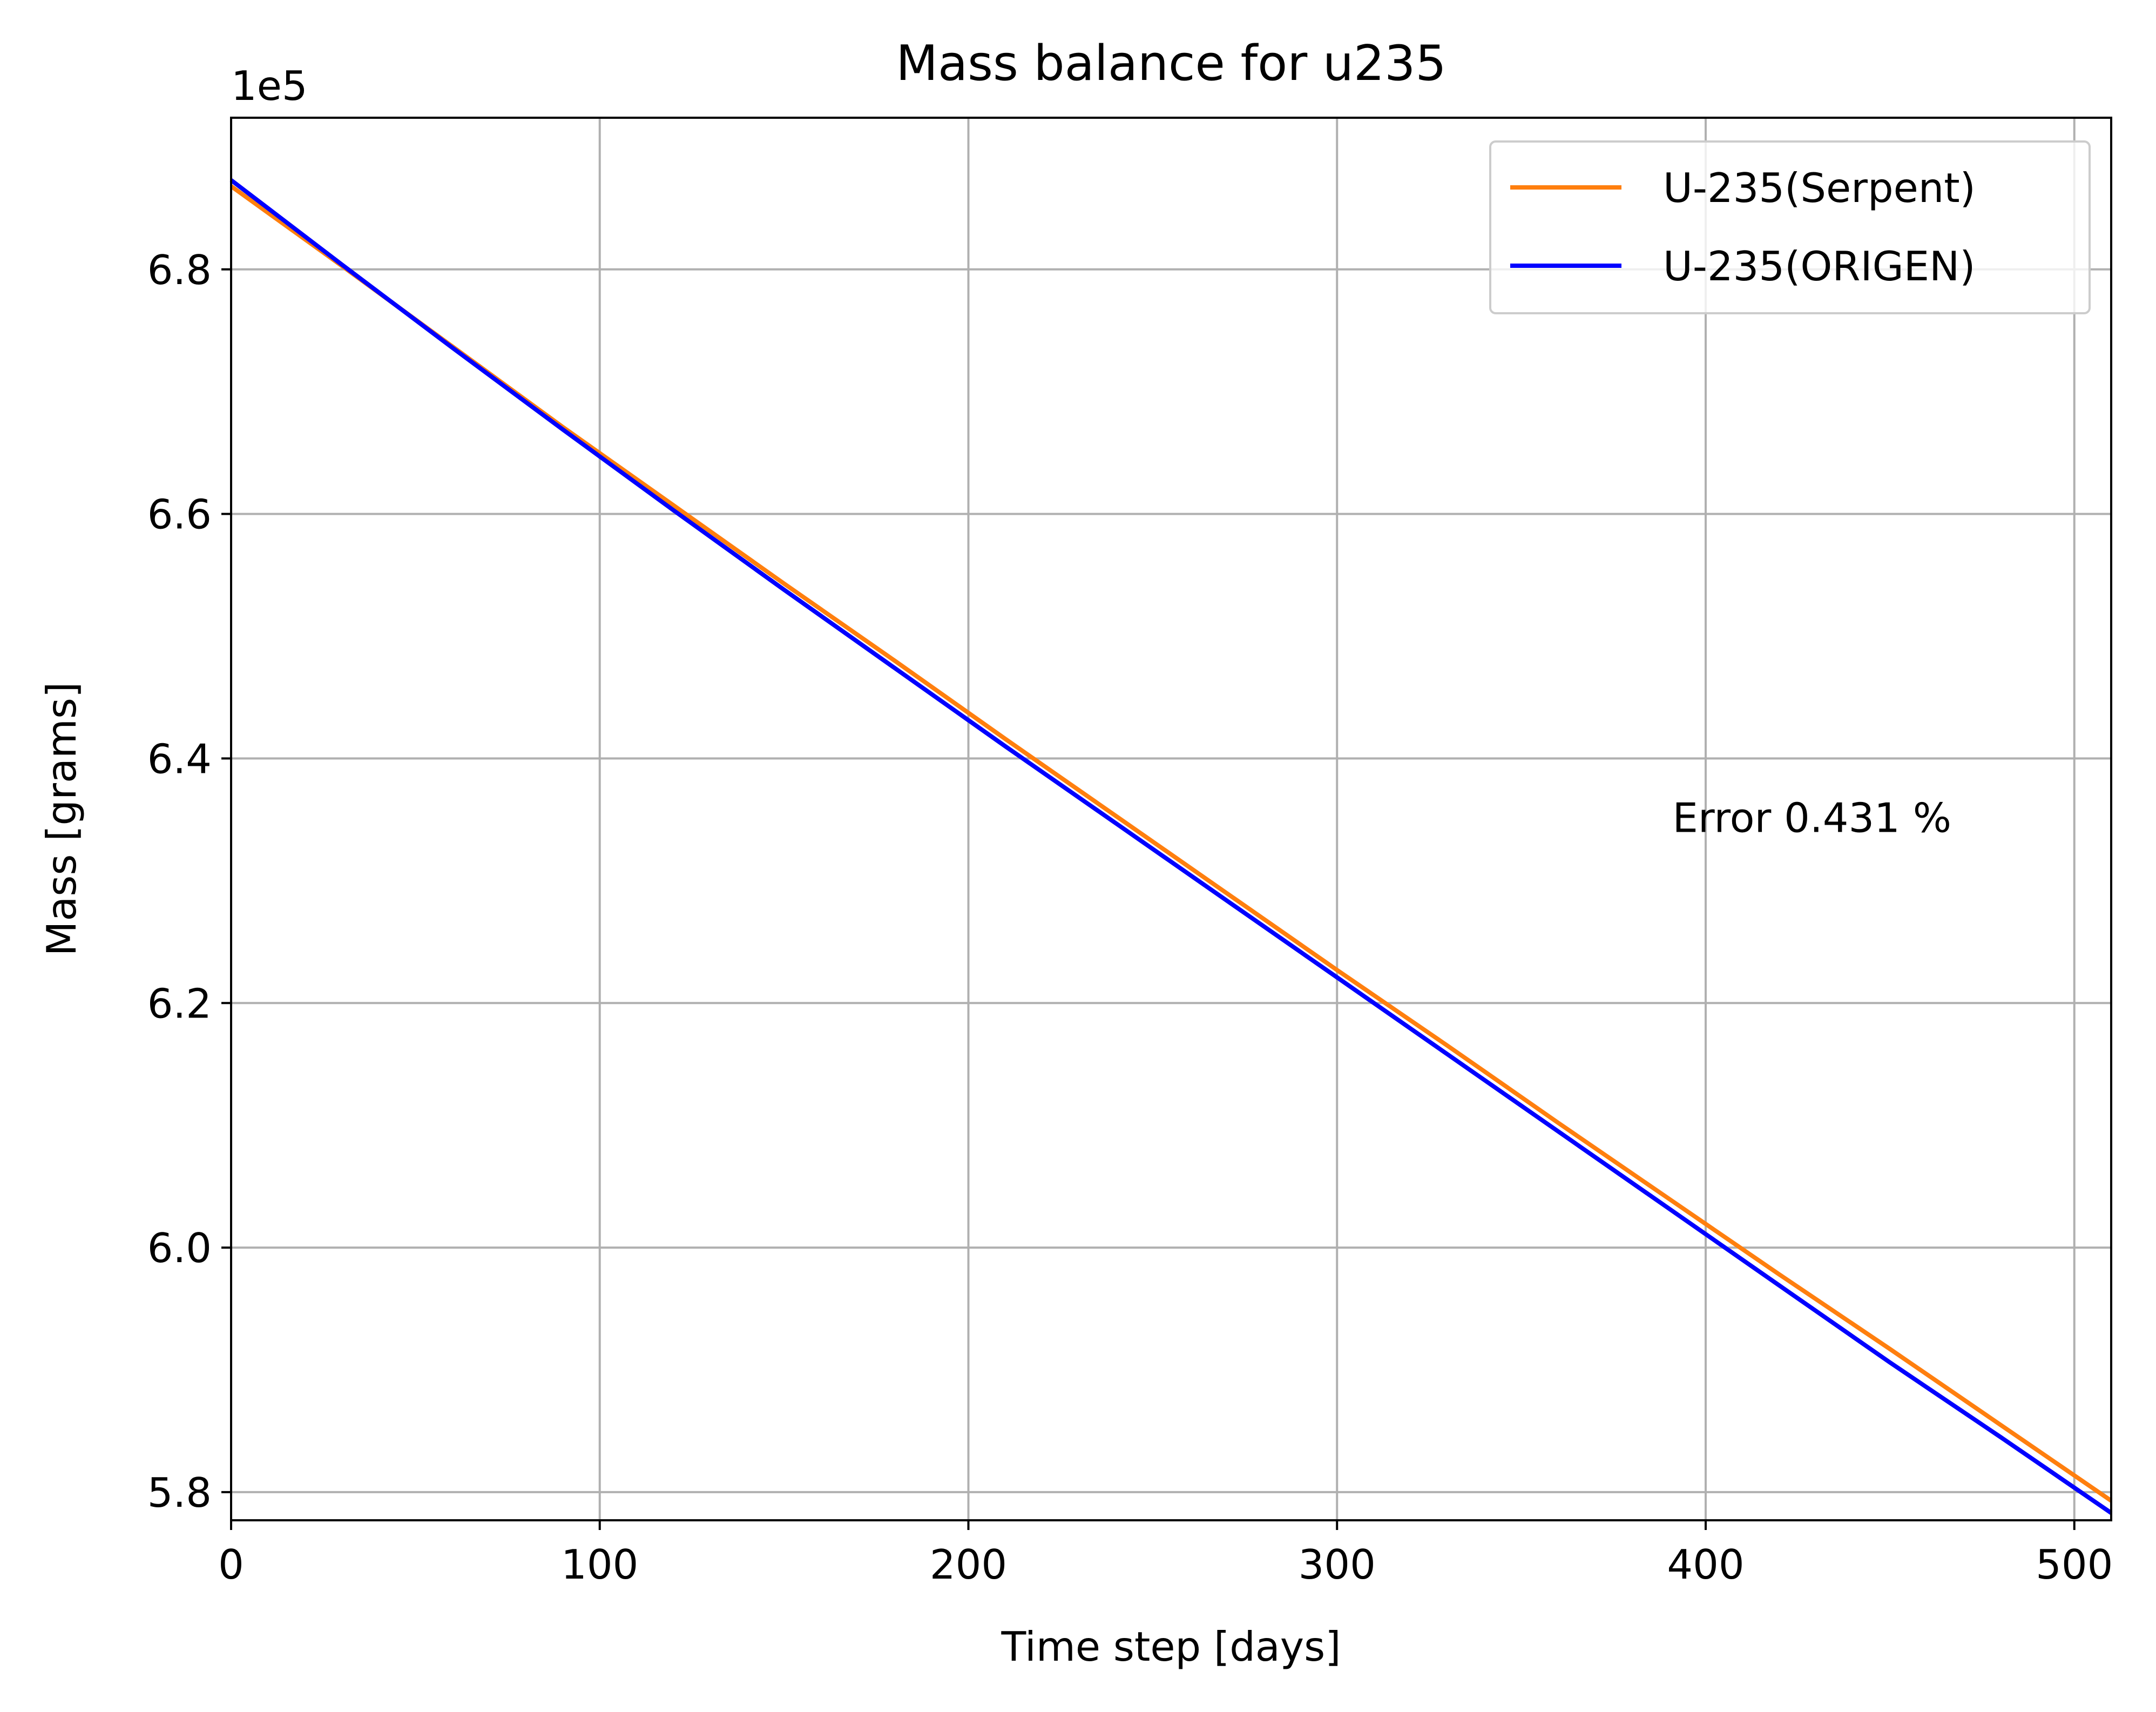 This screenshot has height=1712, width=2156. I want to click on legend: U-235(Serpent) U-235(ORIGEN), so click(1790, 227).